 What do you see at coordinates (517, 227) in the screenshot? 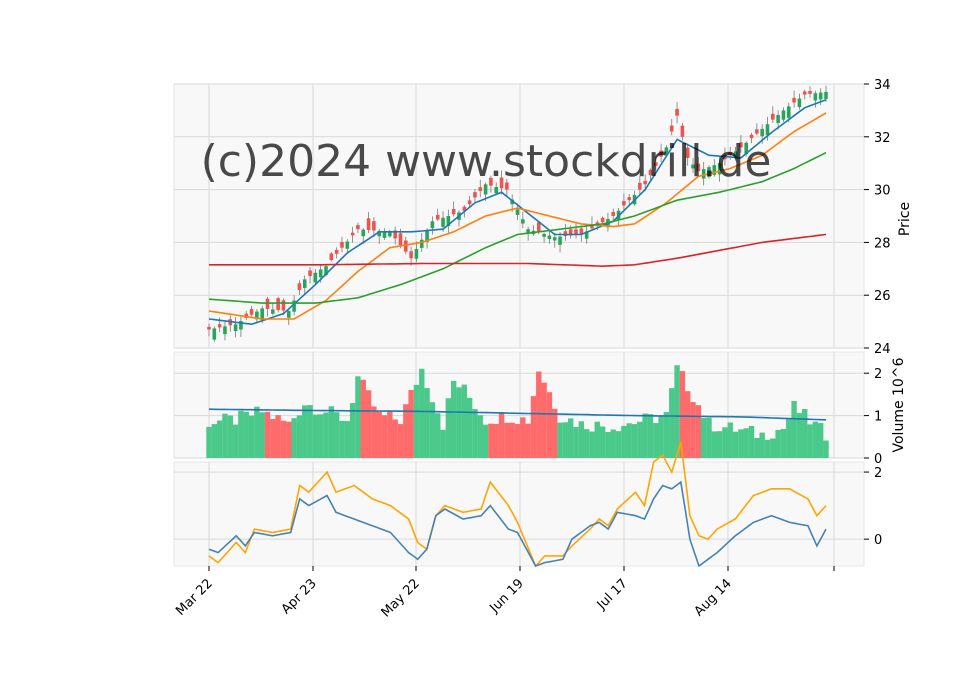
I see `moving-average-line` at bounding box center [517, 227].